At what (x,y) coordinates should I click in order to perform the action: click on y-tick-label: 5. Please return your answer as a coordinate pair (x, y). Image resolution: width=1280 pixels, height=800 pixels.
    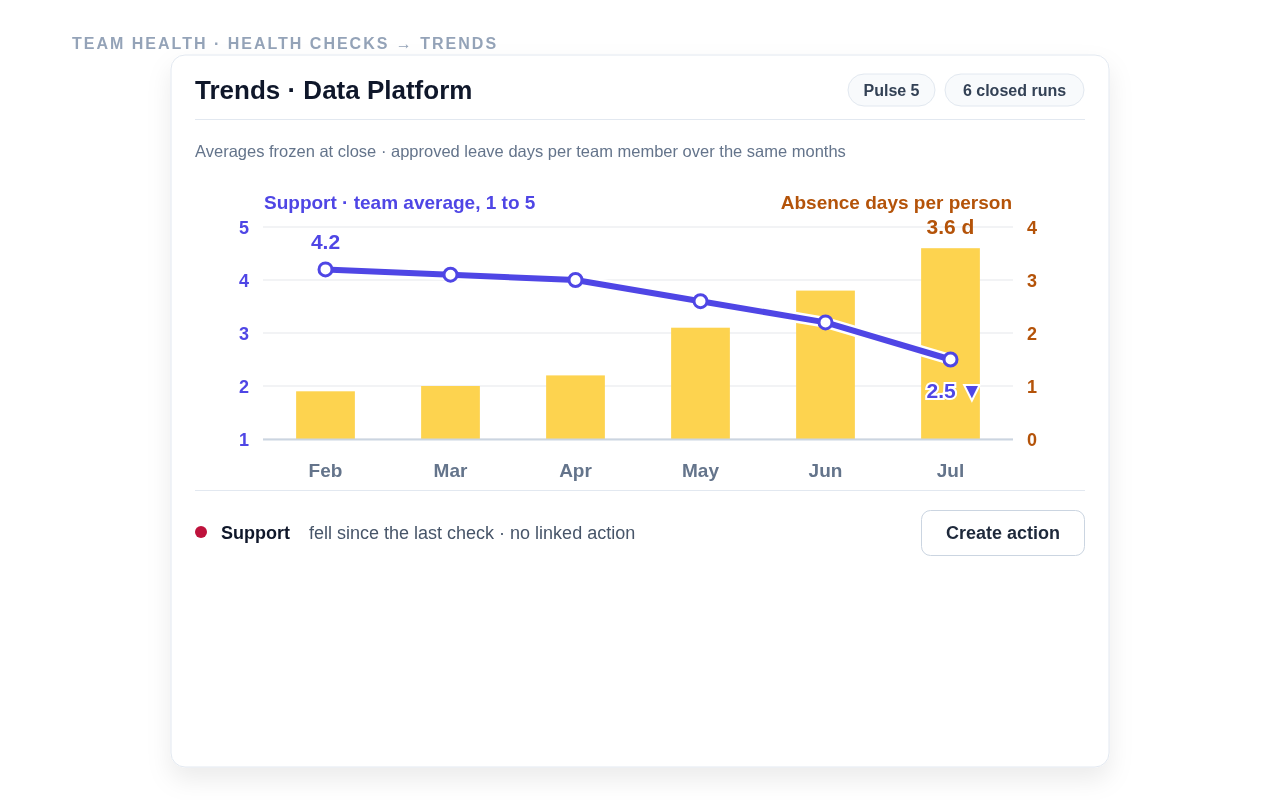
    Looking at the image, I should click on (243, 228).